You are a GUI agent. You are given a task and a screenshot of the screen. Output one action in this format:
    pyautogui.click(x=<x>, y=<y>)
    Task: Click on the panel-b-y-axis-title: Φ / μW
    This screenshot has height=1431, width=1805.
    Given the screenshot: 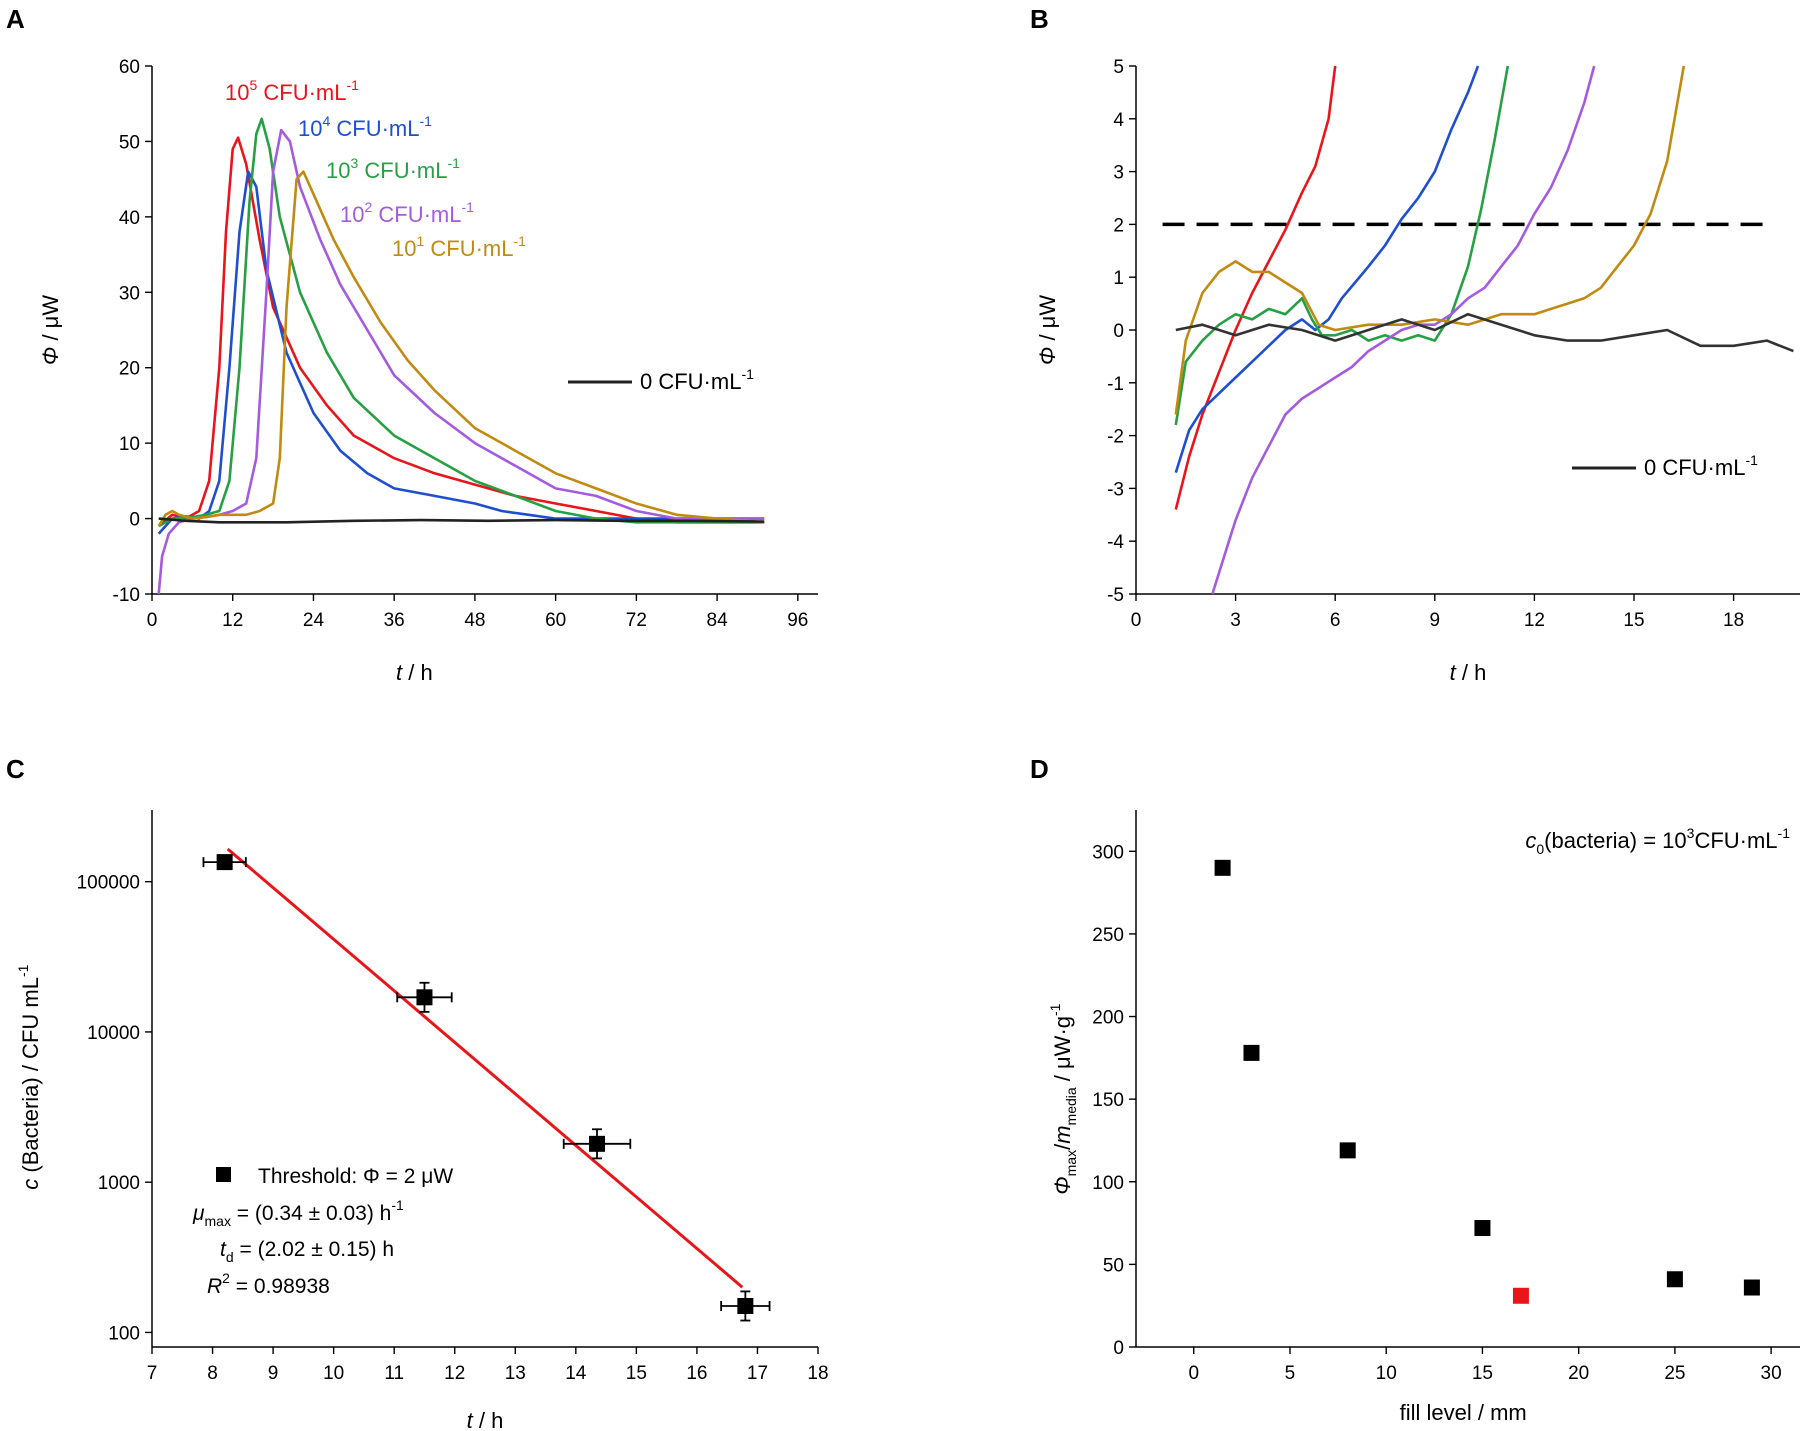 What is the action you would take?
    pyautogui.click(x=1047, y=330)
    